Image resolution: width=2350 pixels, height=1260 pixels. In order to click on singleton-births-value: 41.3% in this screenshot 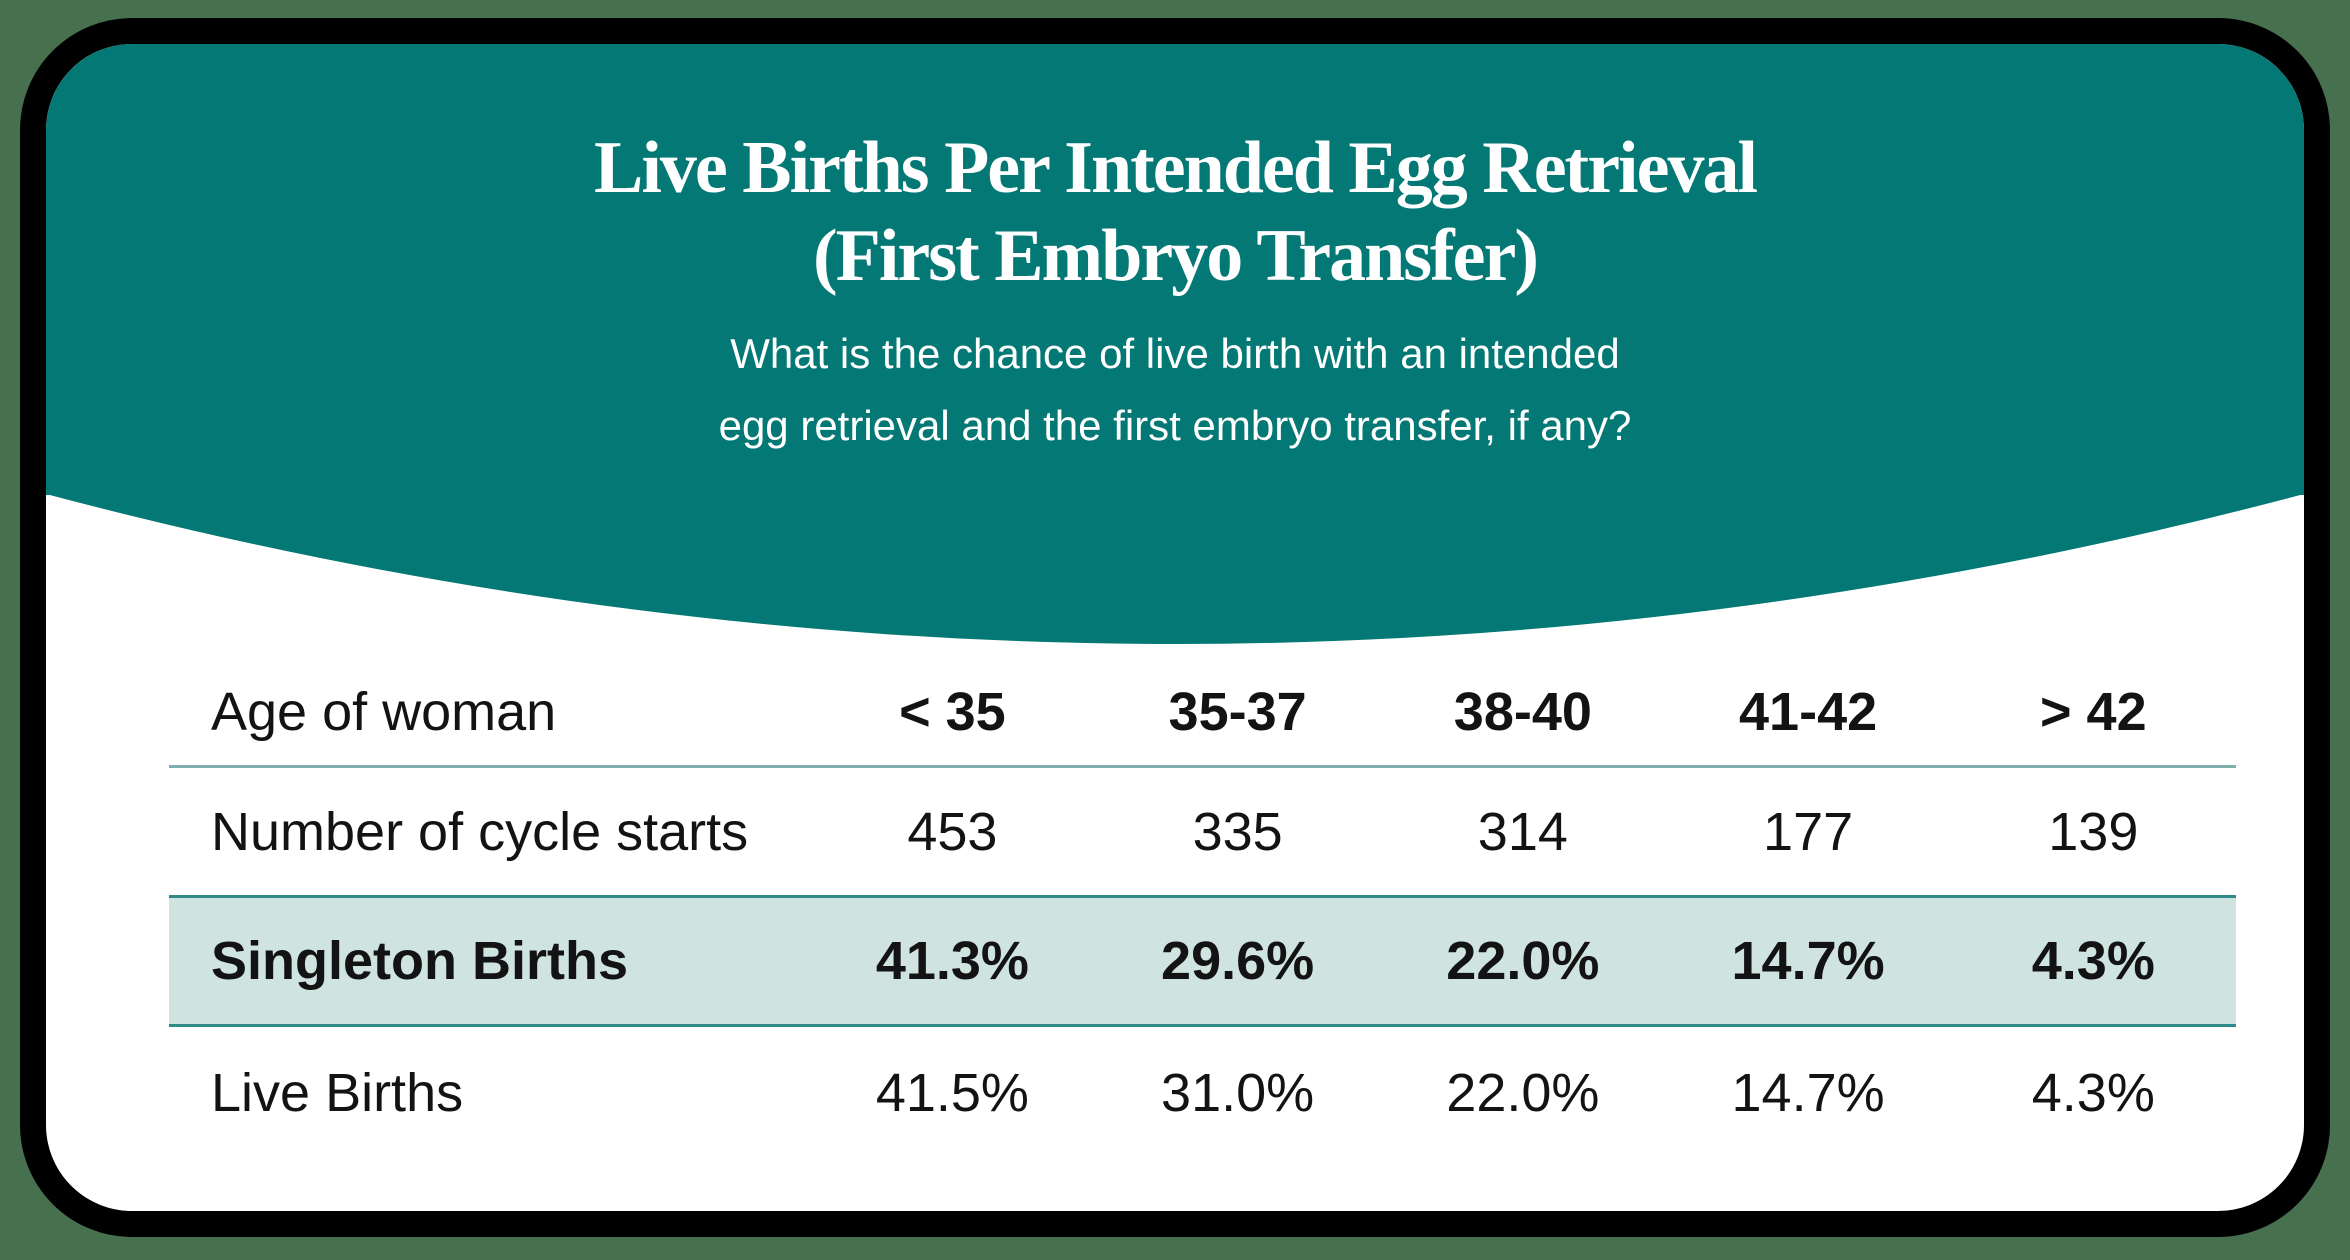, I will do `click(952, 961)`.